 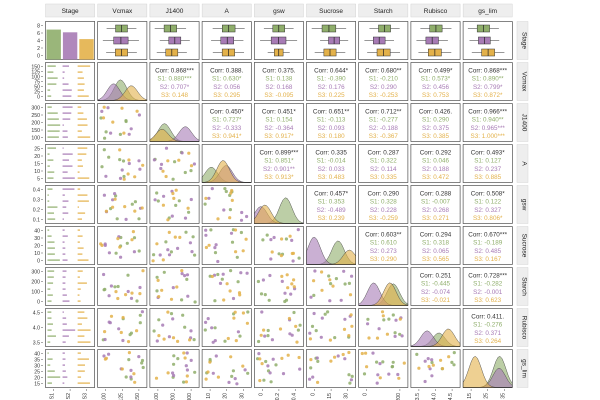 What do you see at coordinates (436, 276) in the screenshot?
I see `correlation-text: Corr: 0.251` at bounding box center [436, 276].